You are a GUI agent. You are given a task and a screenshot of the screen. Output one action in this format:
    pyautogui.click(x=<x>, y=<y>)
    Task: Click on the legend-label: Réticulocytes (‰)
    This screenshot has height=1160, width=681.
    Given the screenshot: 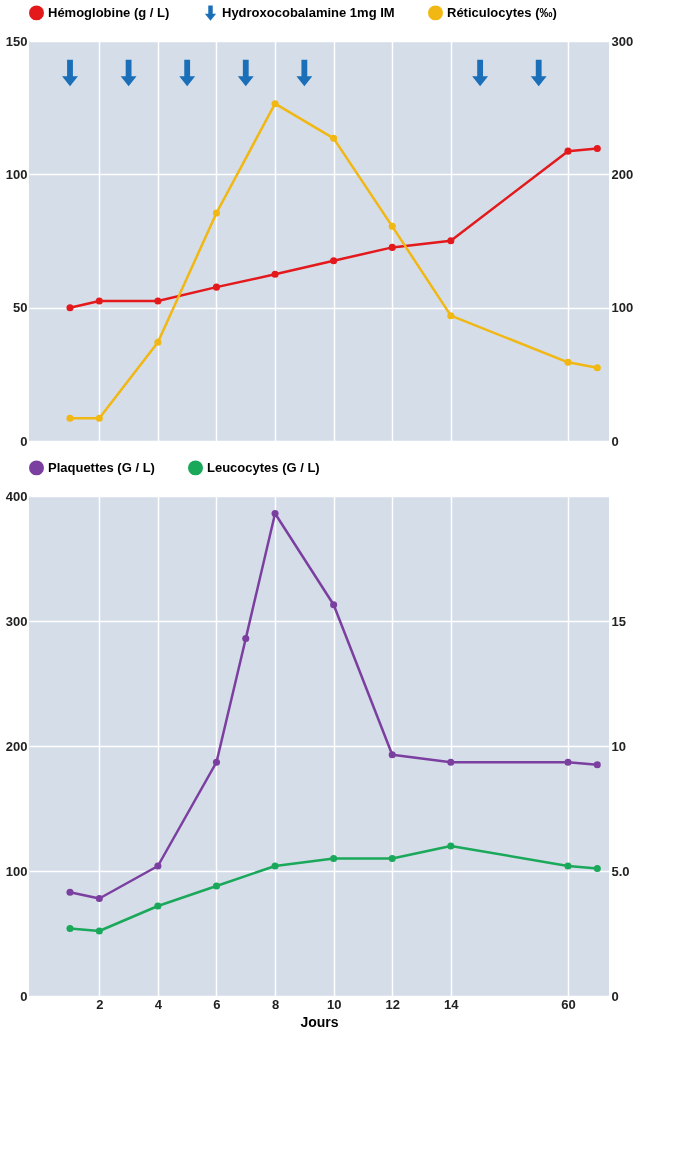 What is the action you would take?
    pyautogui.click(x=502, y=12)
    